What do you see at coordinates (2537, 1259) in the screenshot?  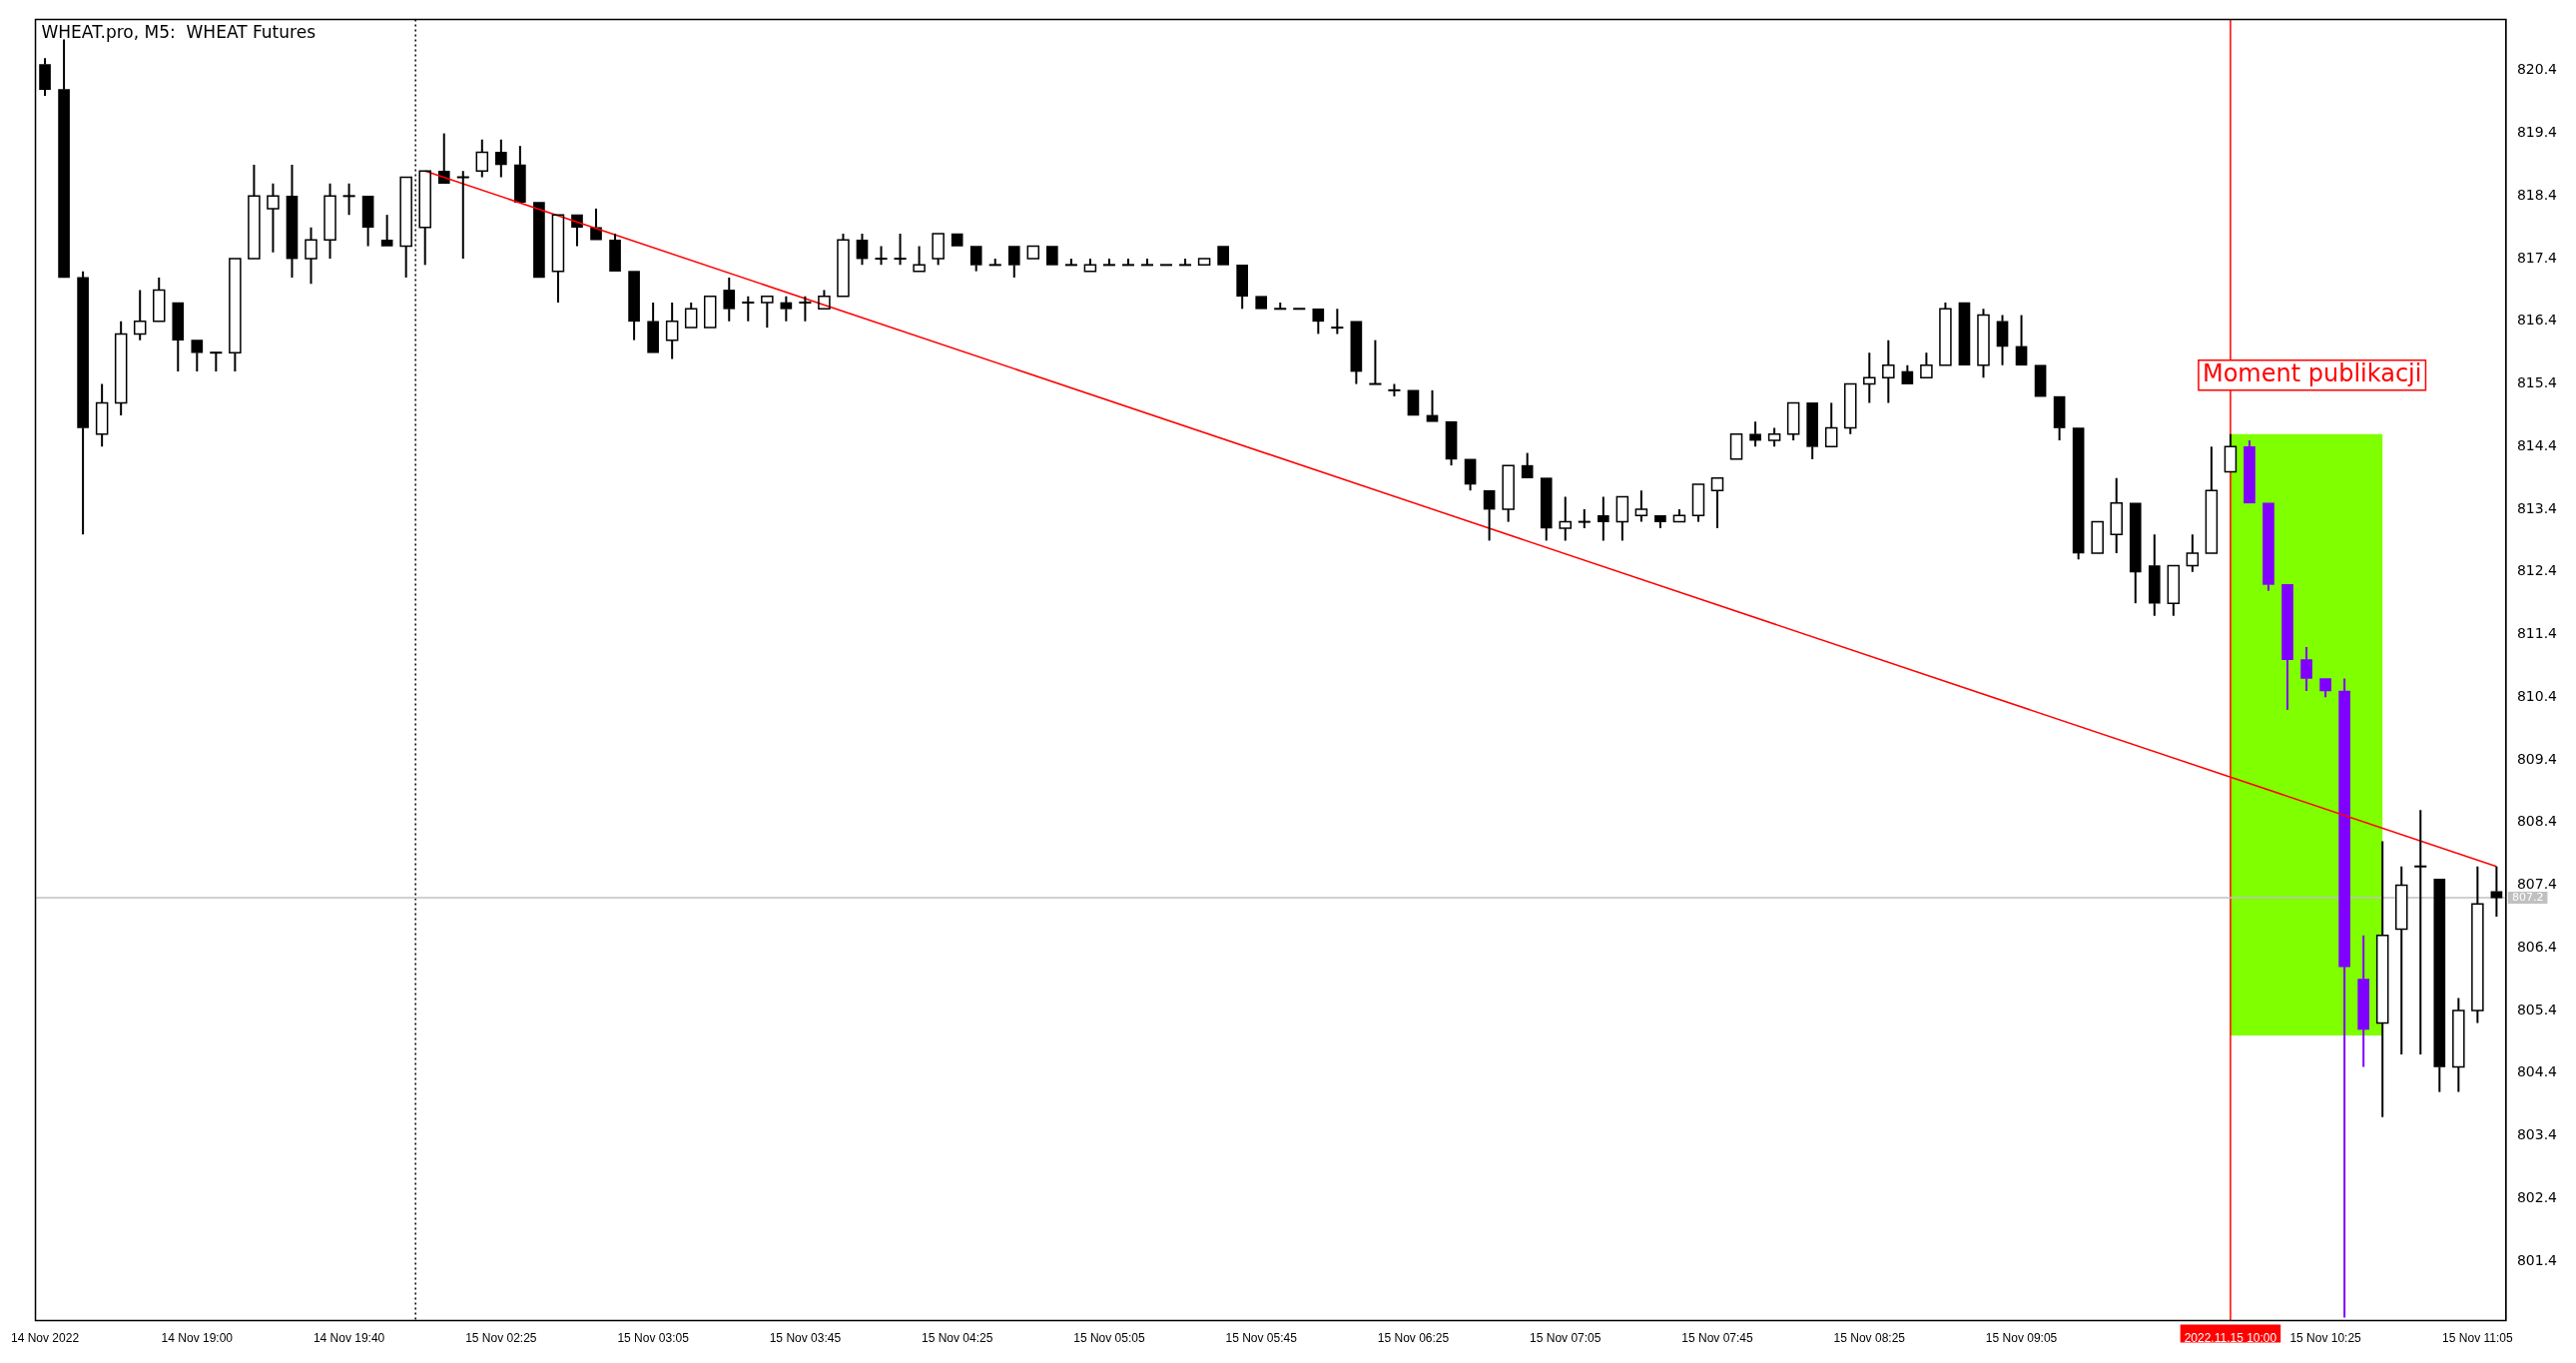 I see `y-tick-label: 801.4` at bounding box center [2537, 1259].